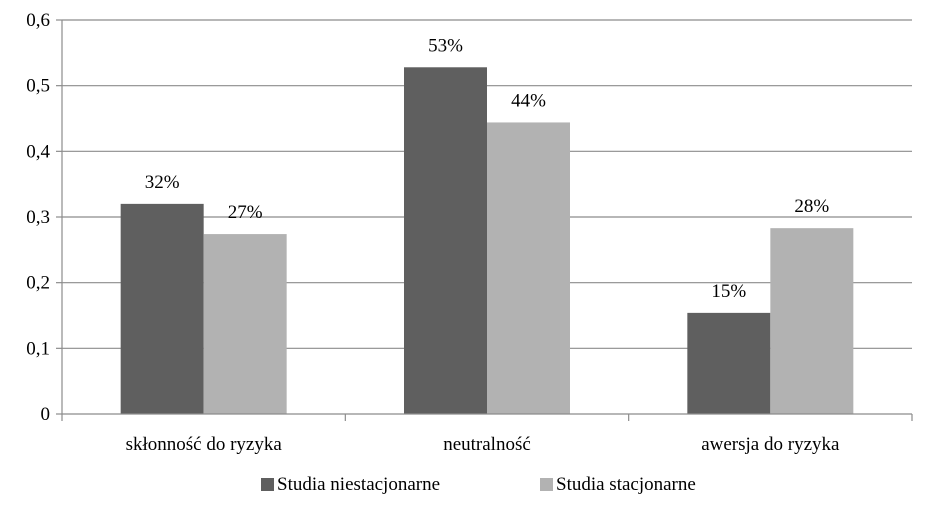  What do you see at coordinates (445, 45) in the screenshot?
I see `data-label: 53%` at bounding box center [445, 45].